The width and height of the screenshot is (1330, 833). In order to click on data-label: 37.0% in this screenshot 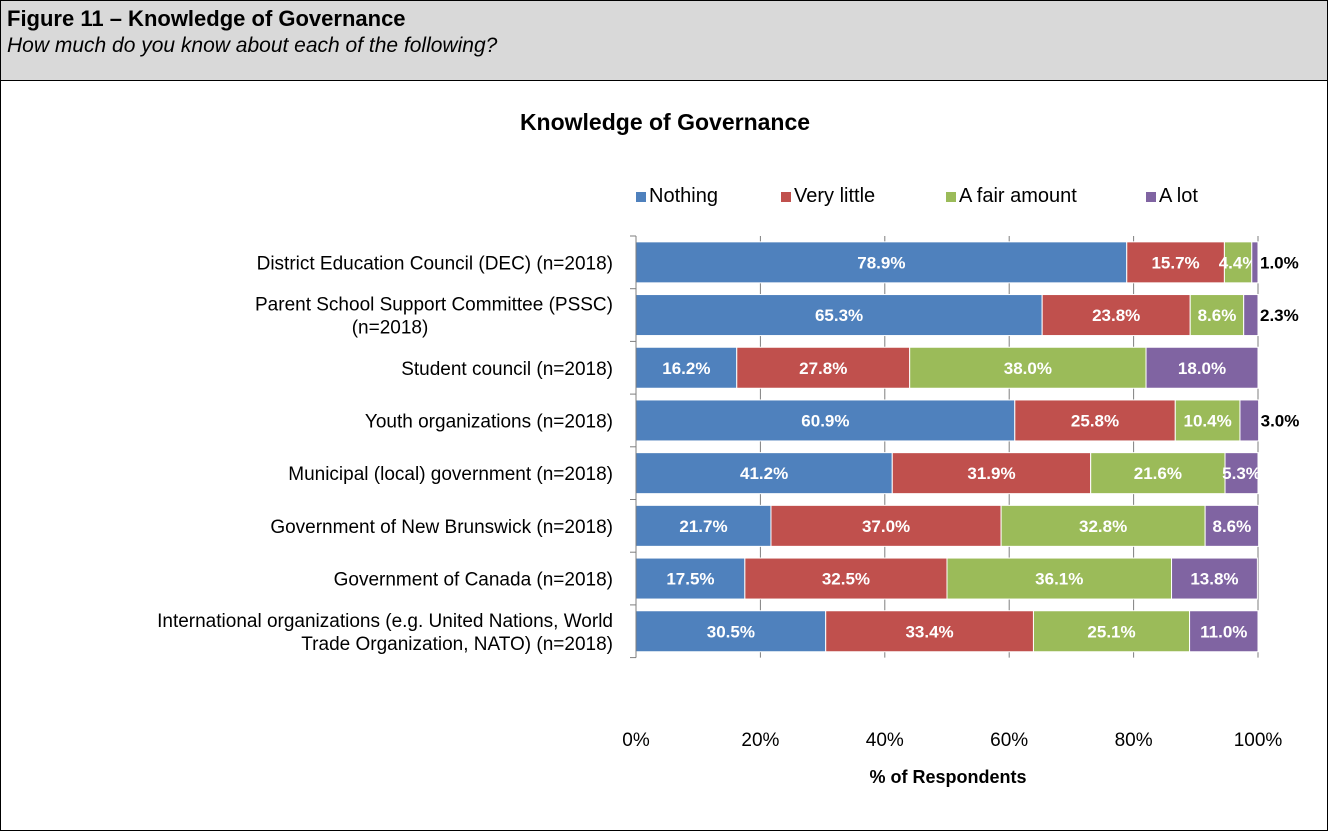, I will do `click(886, 526)`.